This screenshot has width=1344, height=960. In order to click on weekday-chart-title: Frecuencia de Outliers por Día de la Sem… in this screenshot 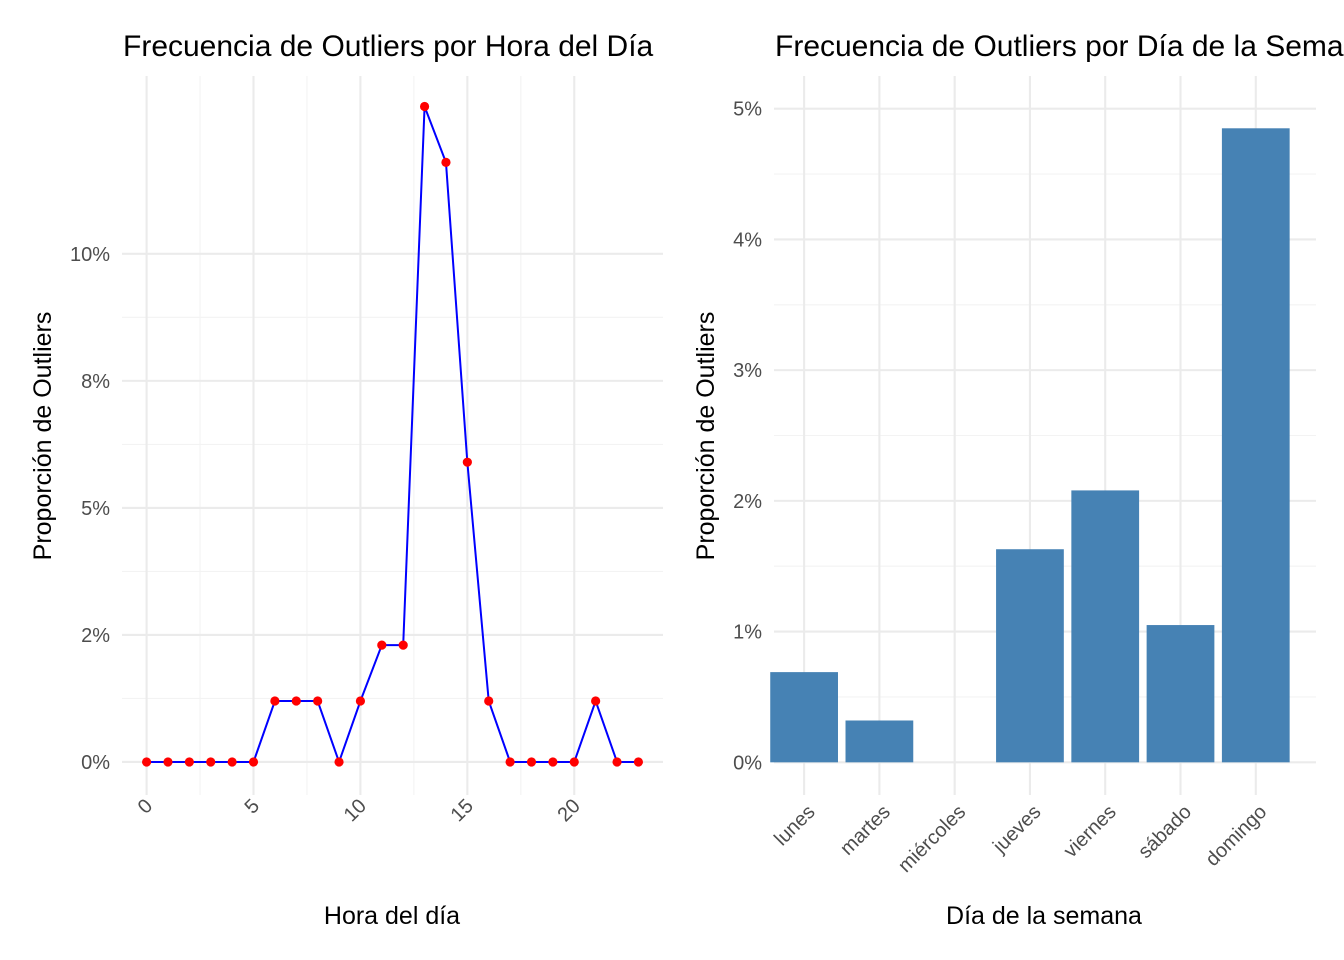, I will do `click(1059, 46)`.